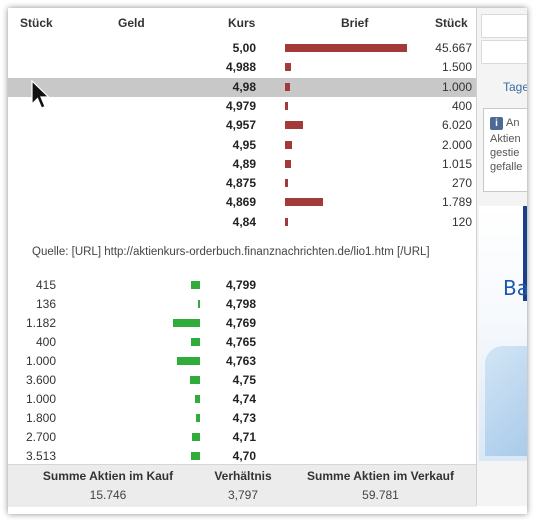 This screenshot has width=536, height=521. I want to click on ask-row: 4,869 1.789, so click(242, 202).